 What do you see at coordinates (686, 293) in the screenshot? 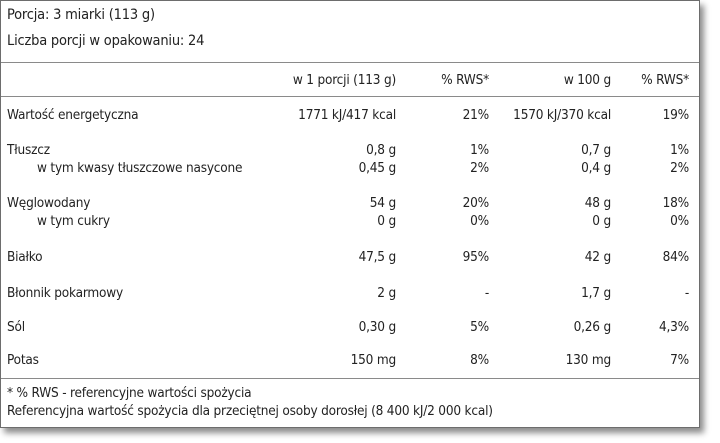
I see `row-fibre-rws-100g: -` at bounding box center [686, 293].